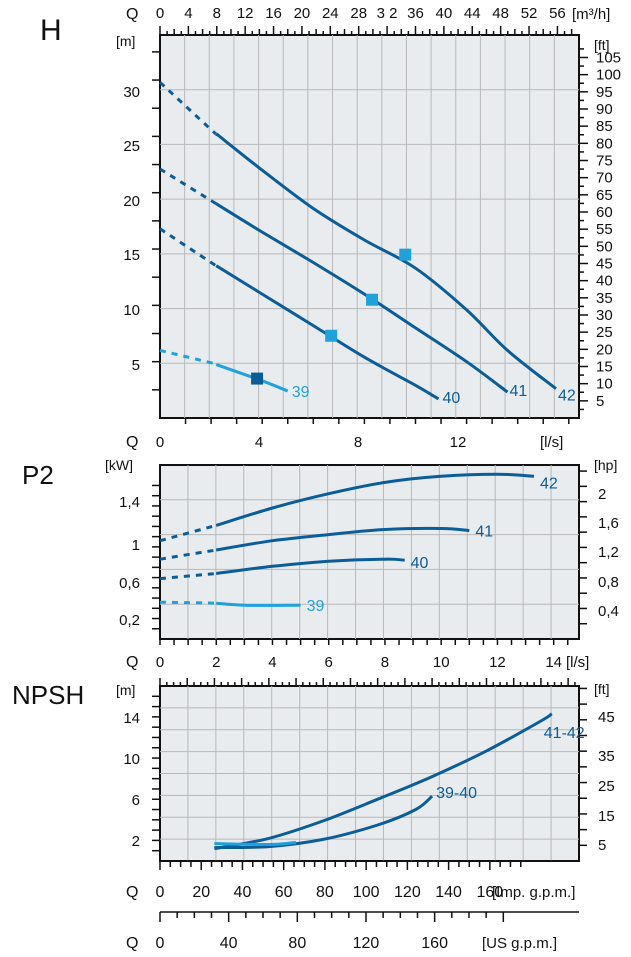 The image size is (631, 957). I want to click on head-ft-tick-85: 85, so click(604, 126).